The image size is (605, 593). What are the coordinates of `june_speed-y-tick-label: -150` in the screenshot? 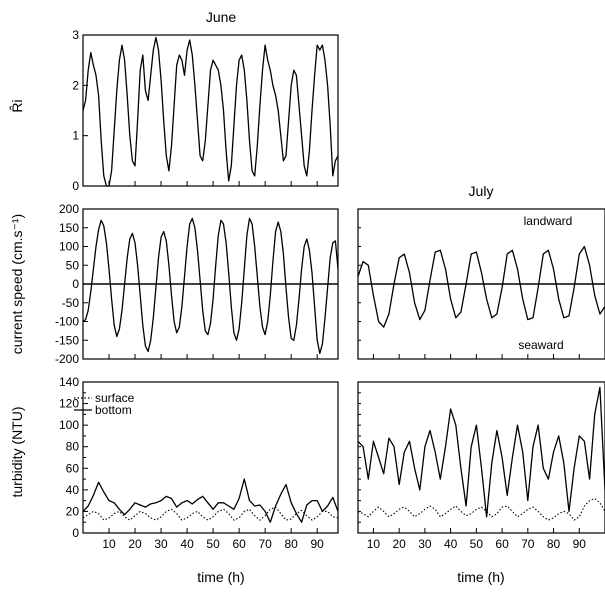 It's located at (67, 340).